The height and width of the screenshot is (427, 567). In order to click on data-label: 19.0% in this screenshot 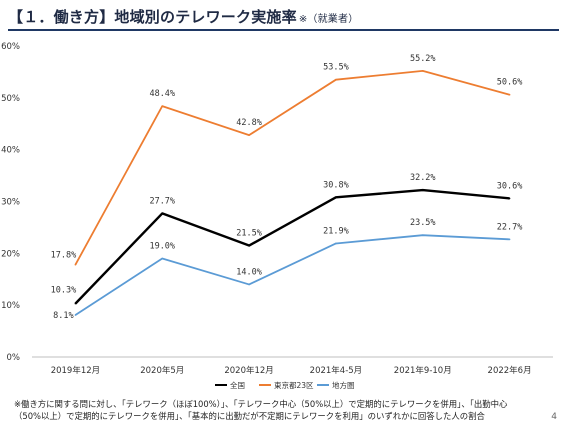, I will do `click(162, 247)`.